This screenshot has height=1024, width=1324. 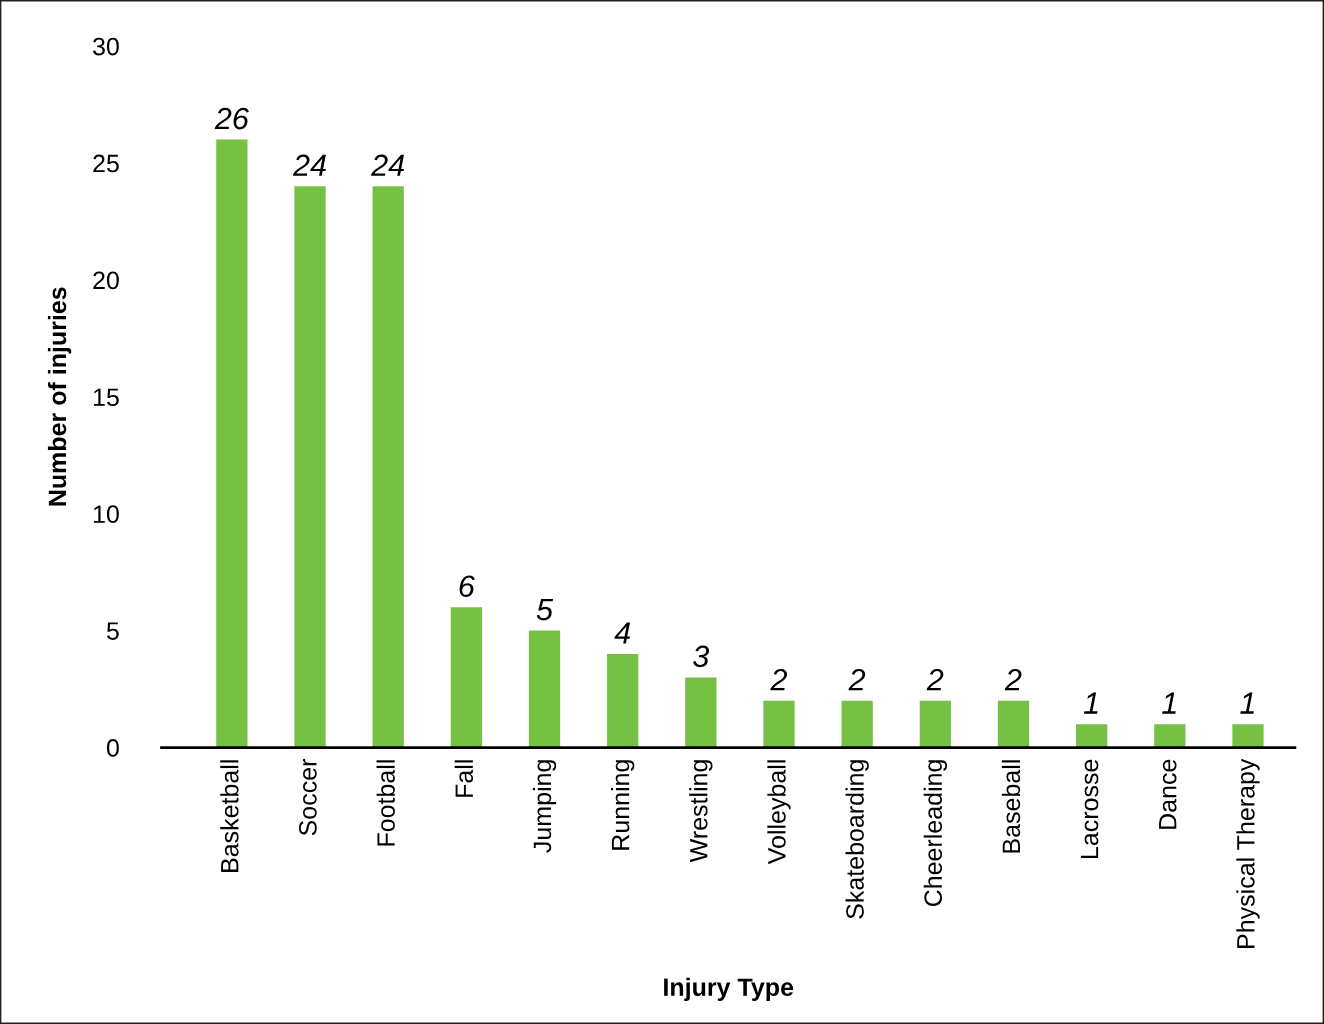 I want to click on x-tick-label: Volleyball, so click(x=779, y=812).